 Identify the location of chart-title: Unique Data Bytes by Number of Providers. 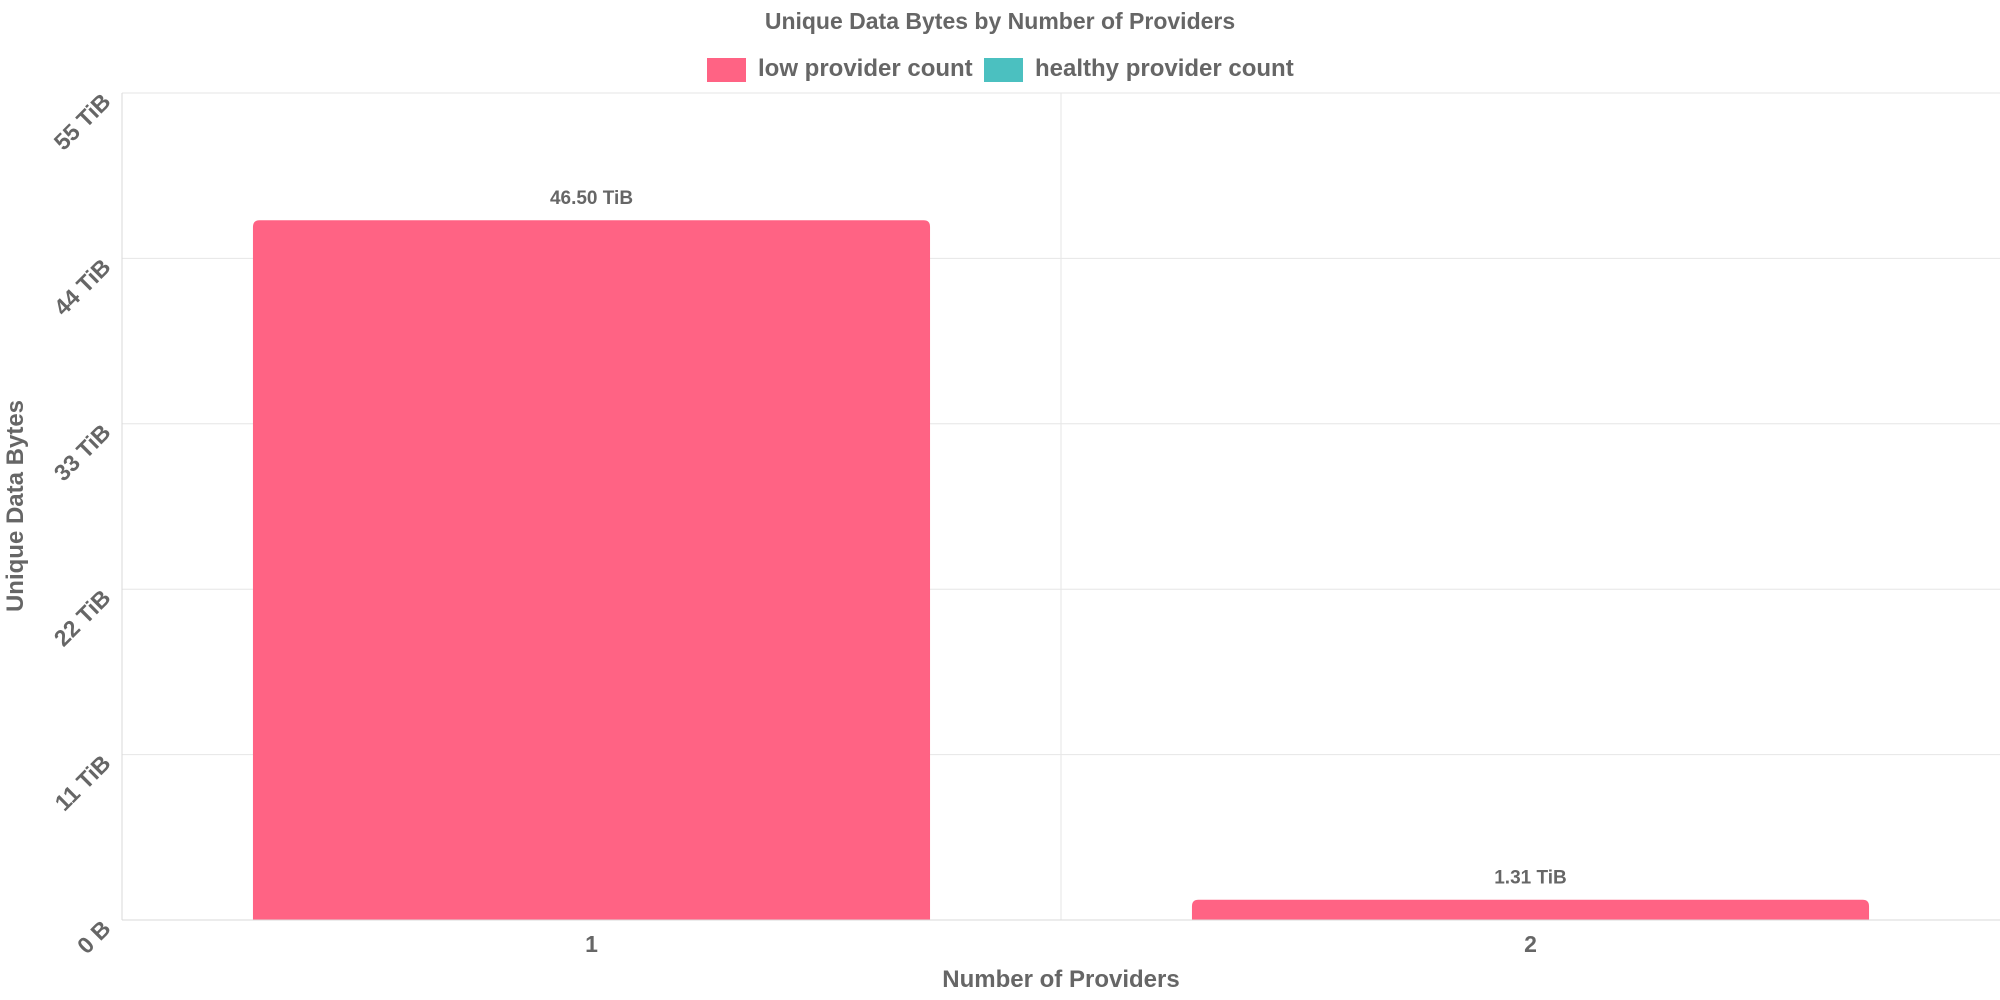
(1000, 21).